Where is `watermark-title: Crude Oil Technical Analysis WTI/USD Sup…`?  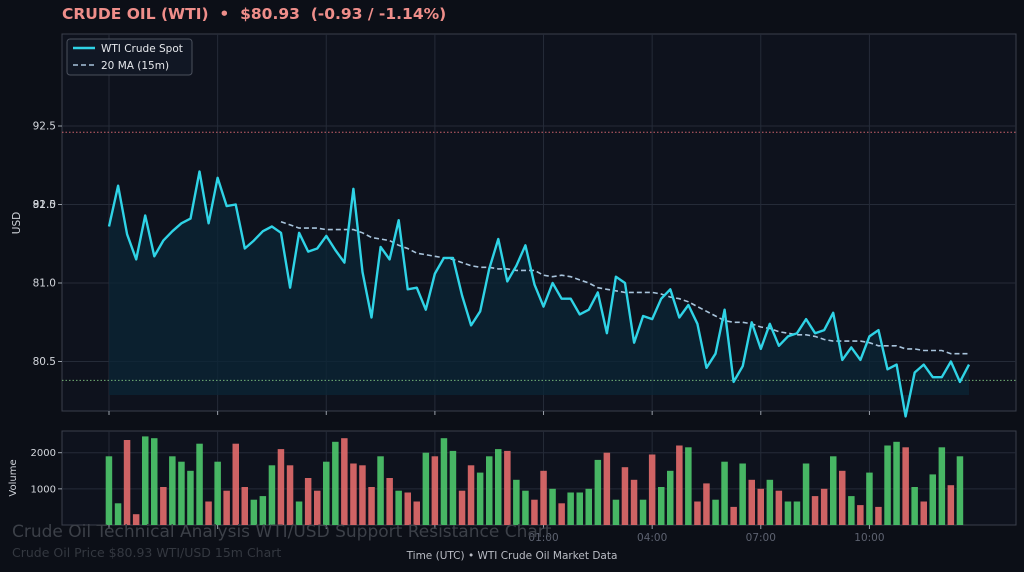 watermark-title: Crude Oil Technical Analysis WTI/USD Sup… is located at coordinates (282, 532).